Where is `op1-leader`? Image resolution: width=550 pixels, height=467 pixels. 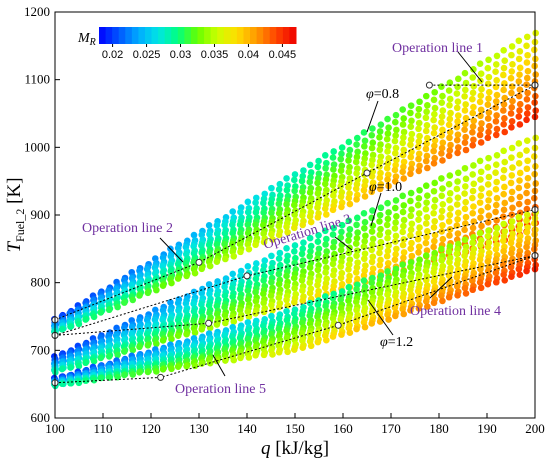
op1-leader is located at coordinates (470, 67).